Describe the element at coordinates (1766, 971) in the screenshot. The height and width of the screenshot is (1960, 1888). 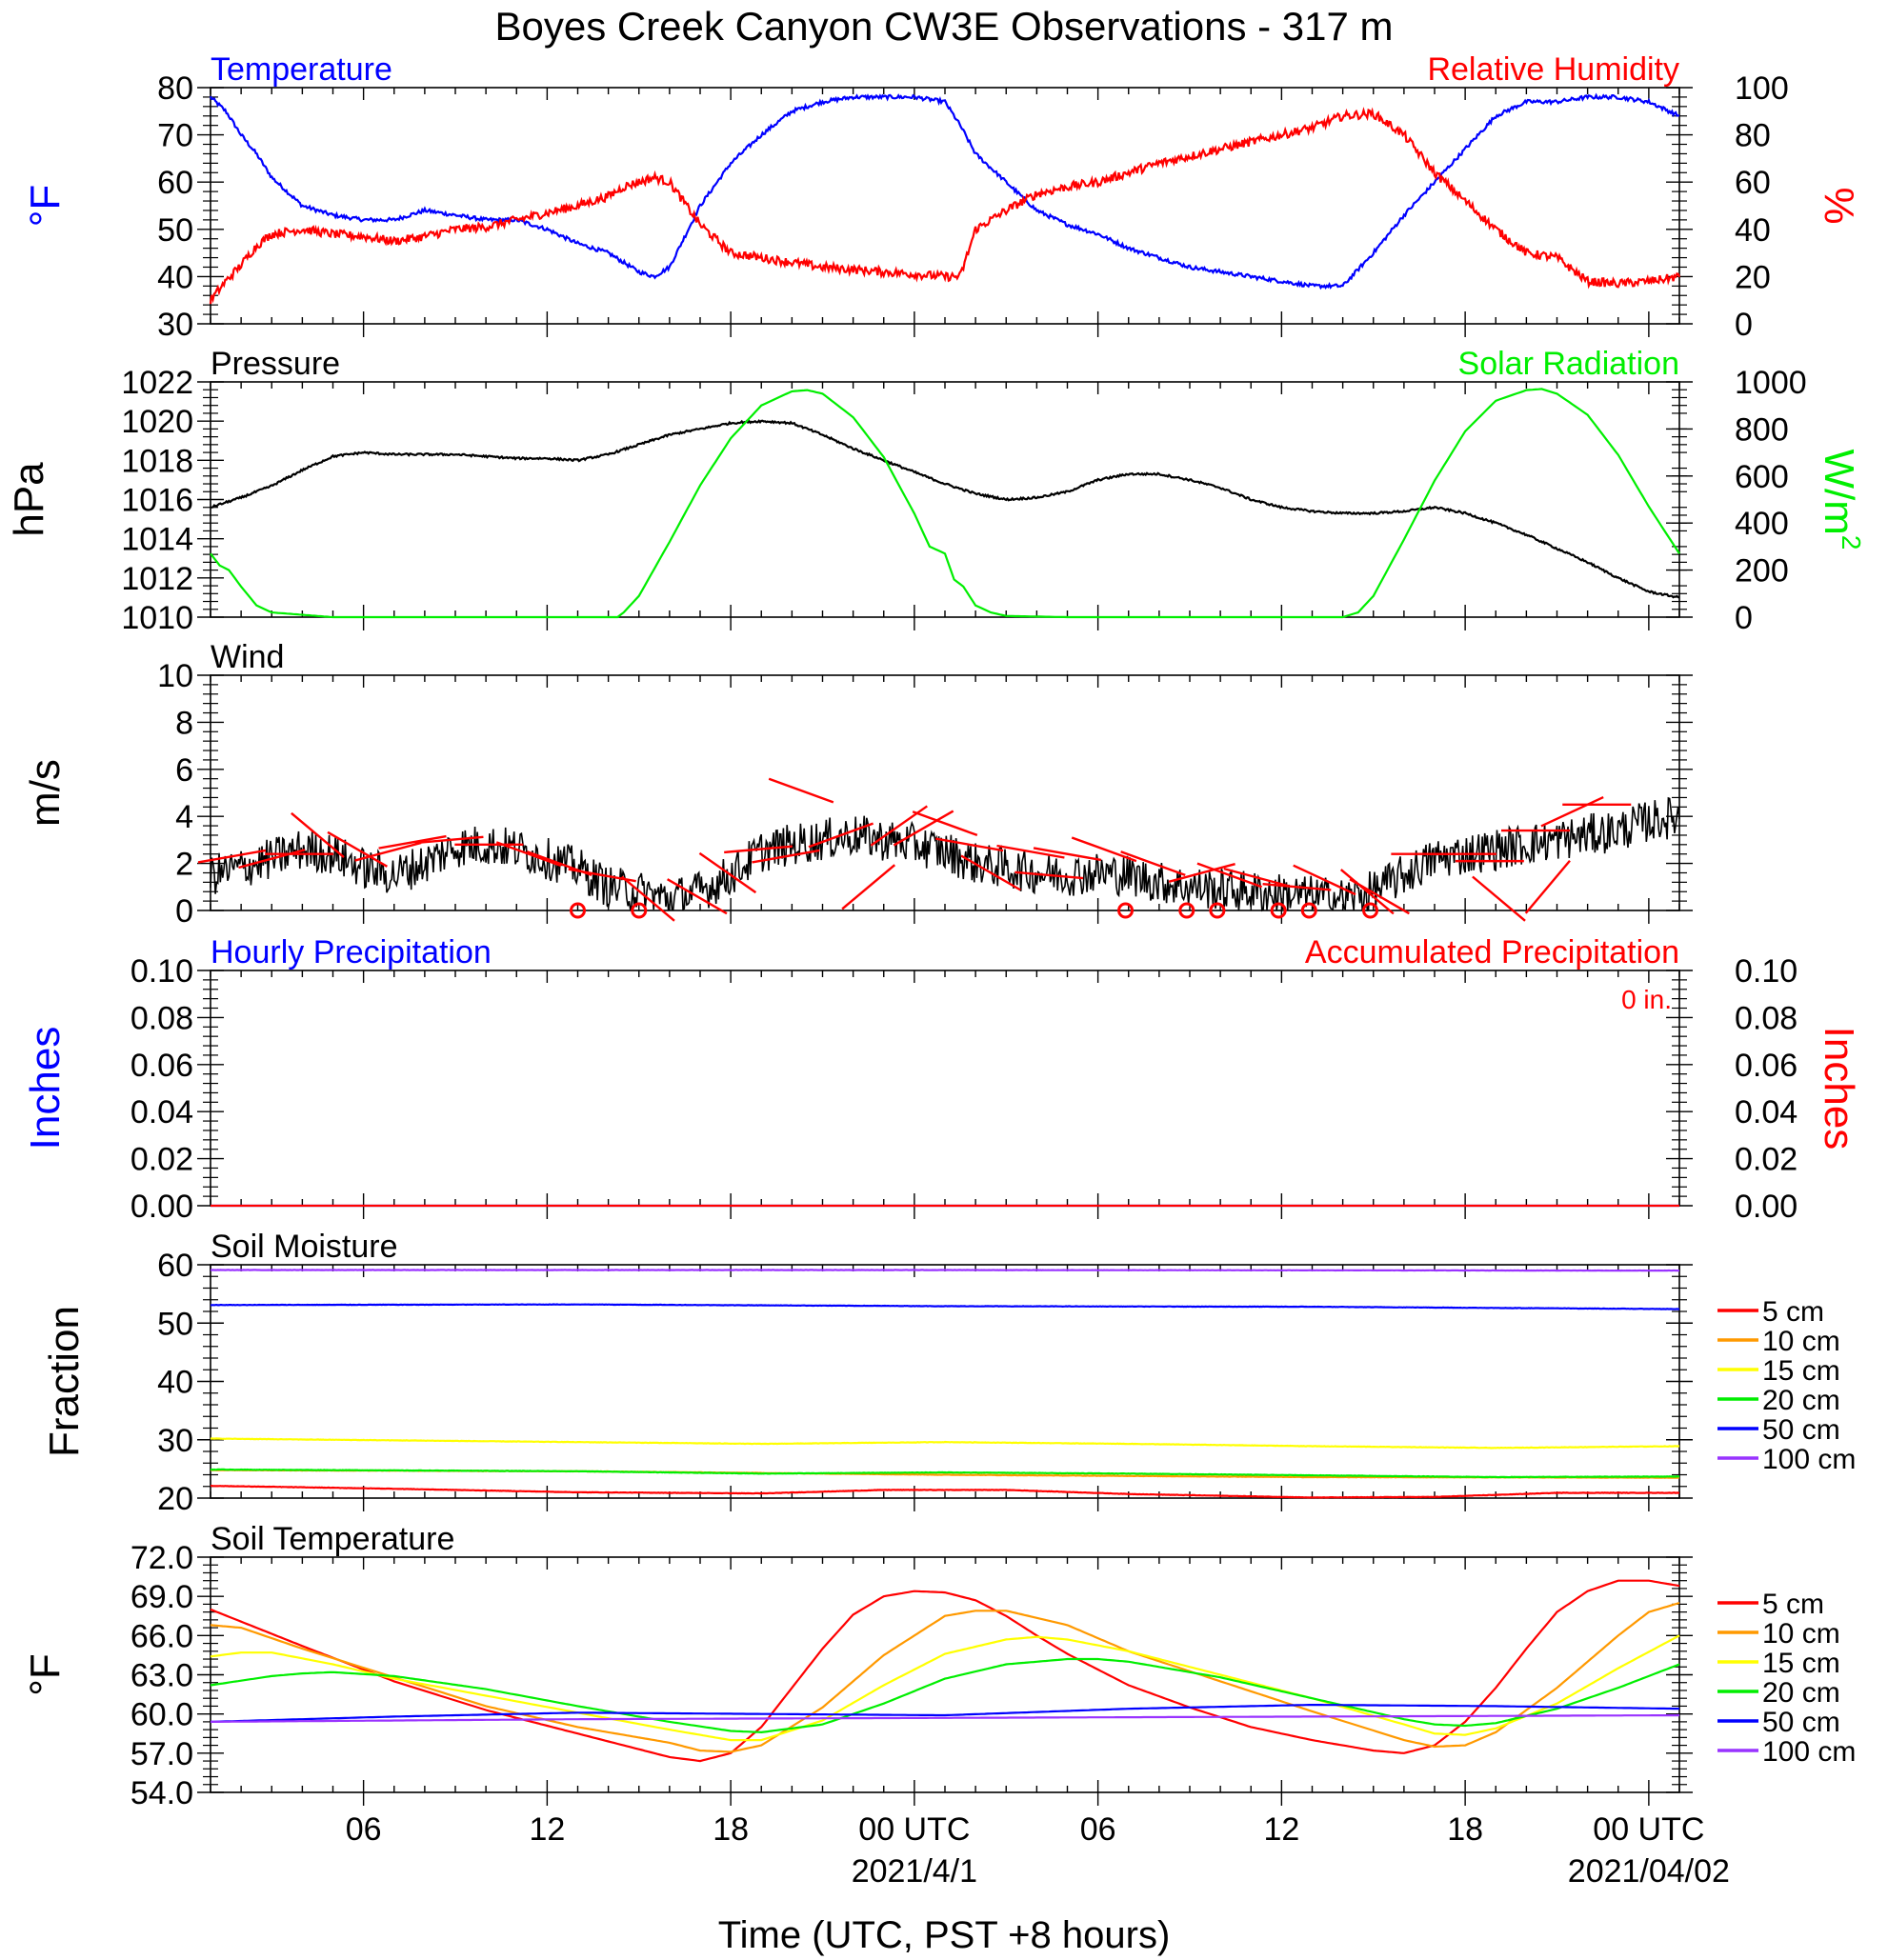
I see `y-tick-label-right: 0.10` at that location.